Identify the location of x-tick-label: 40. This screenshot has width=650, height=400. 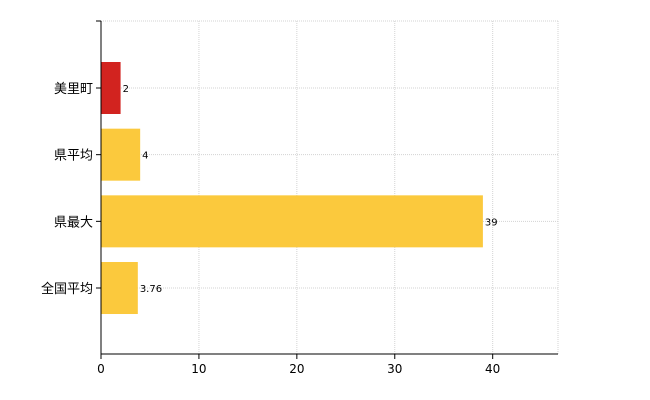
(492, 369).